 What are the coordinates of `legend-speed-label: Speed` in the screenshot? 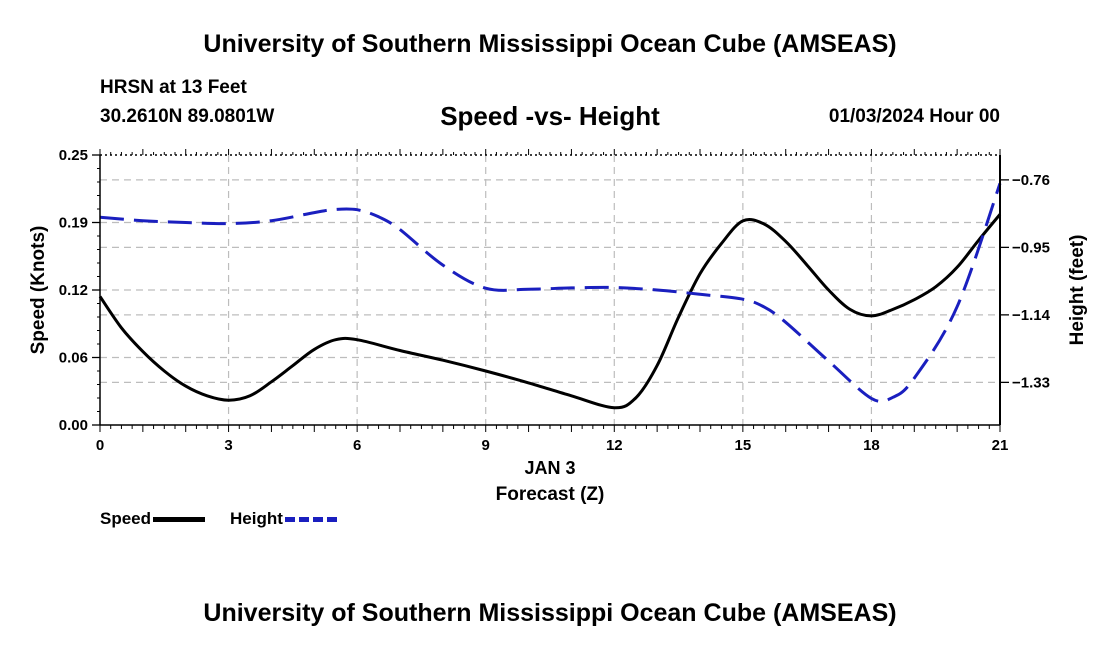 It's located at (126, 518).